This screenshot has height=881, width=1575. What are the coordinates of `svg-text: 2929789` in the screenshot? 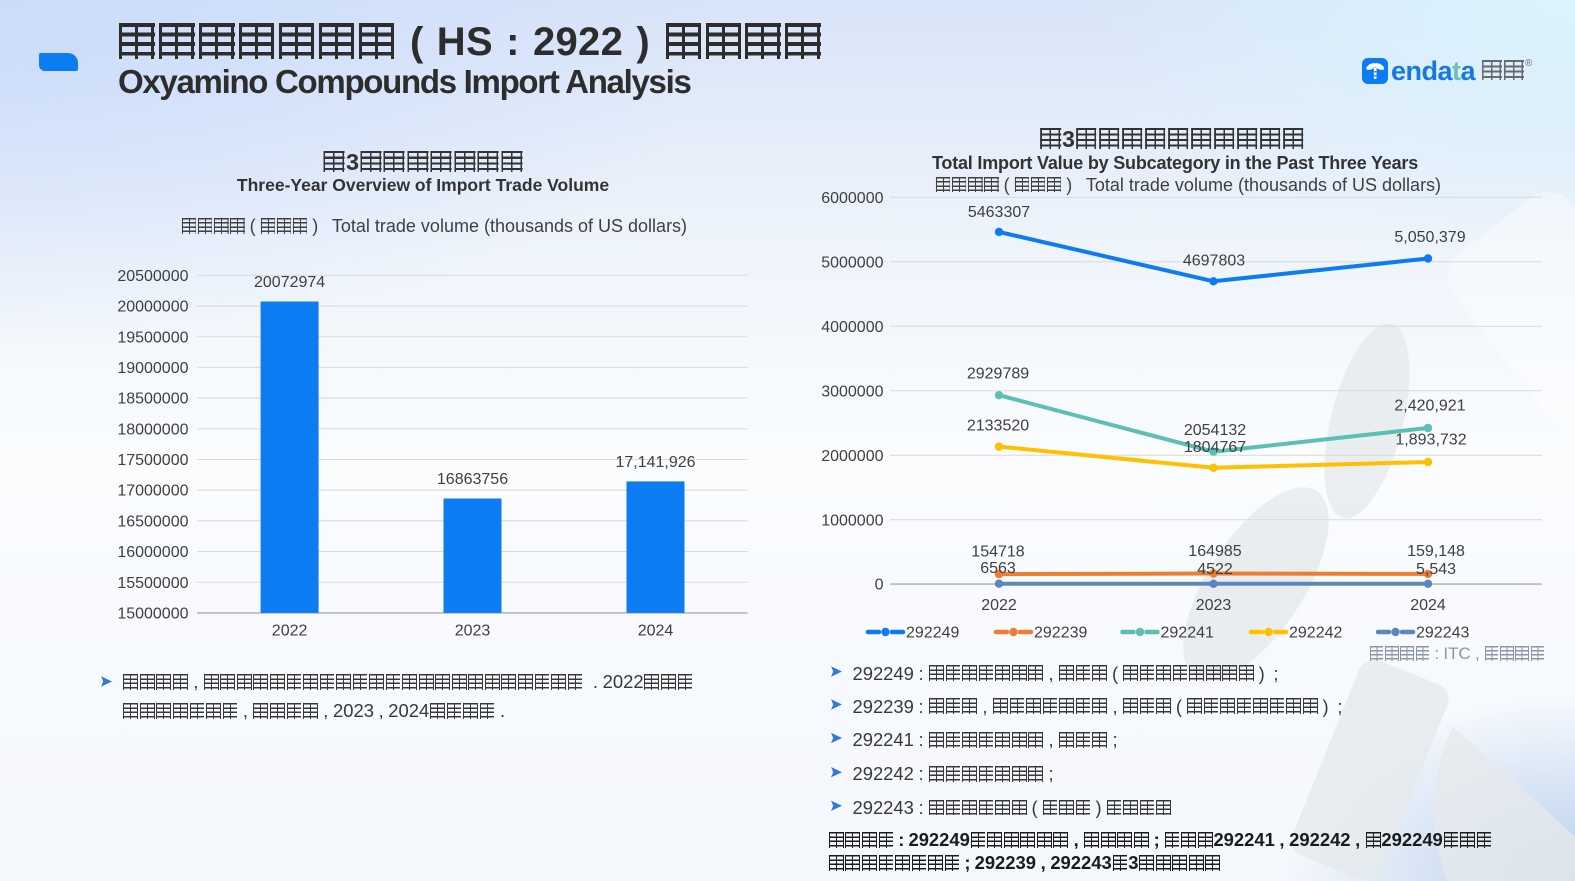 It's located at (998, 374).